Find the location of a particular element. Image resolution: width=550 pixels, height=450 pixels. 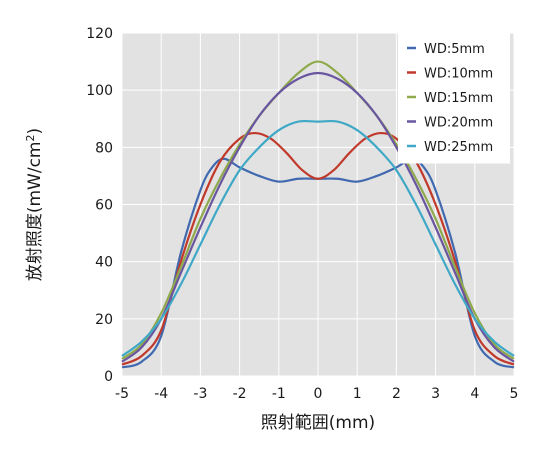

y-tick-label: 0 is located at coordinates (108, 377).